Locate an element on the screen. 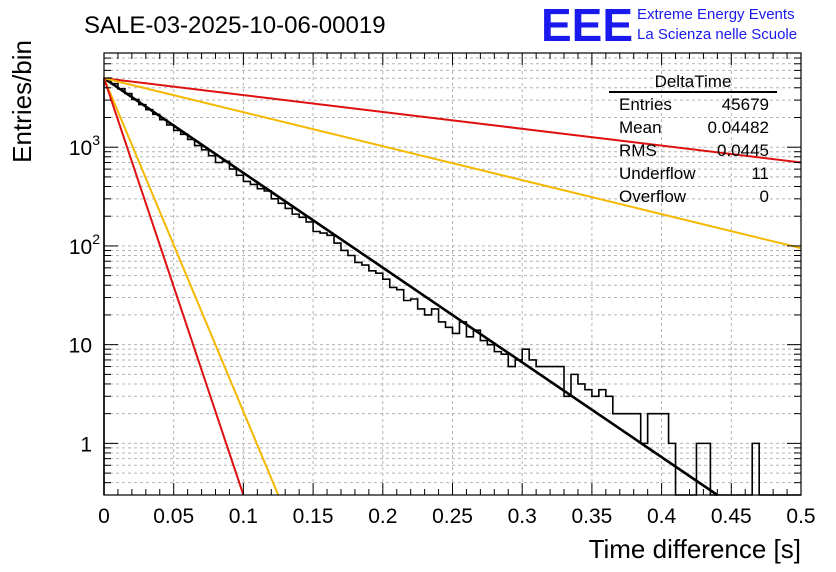 The image size is (836, 572). y-tick-label-exponent: 2 is located at coordinates (96, 239).